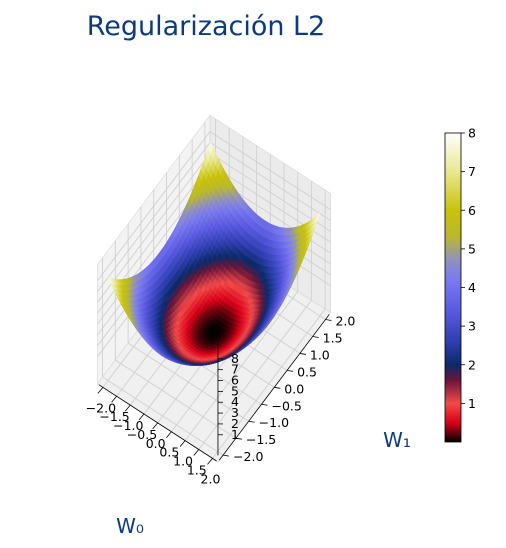  What do you see at coordinates (235, 434) in the screenshot?
I see `z-tick-label: 1` at bounding box center [235, 434].